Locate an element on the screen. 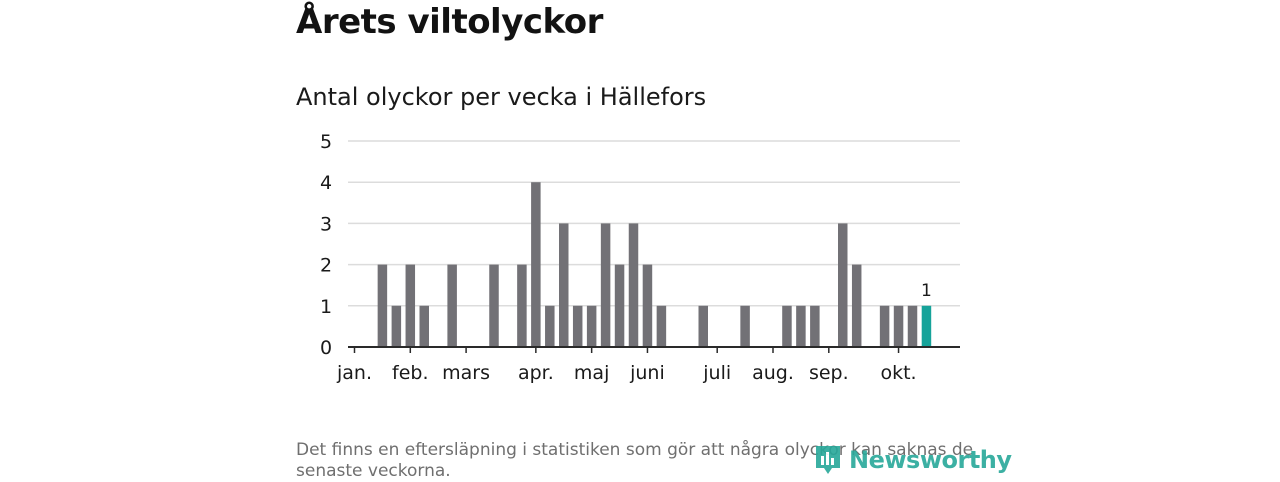  y-tick-label: 2 is located at coordinates (326, 266).